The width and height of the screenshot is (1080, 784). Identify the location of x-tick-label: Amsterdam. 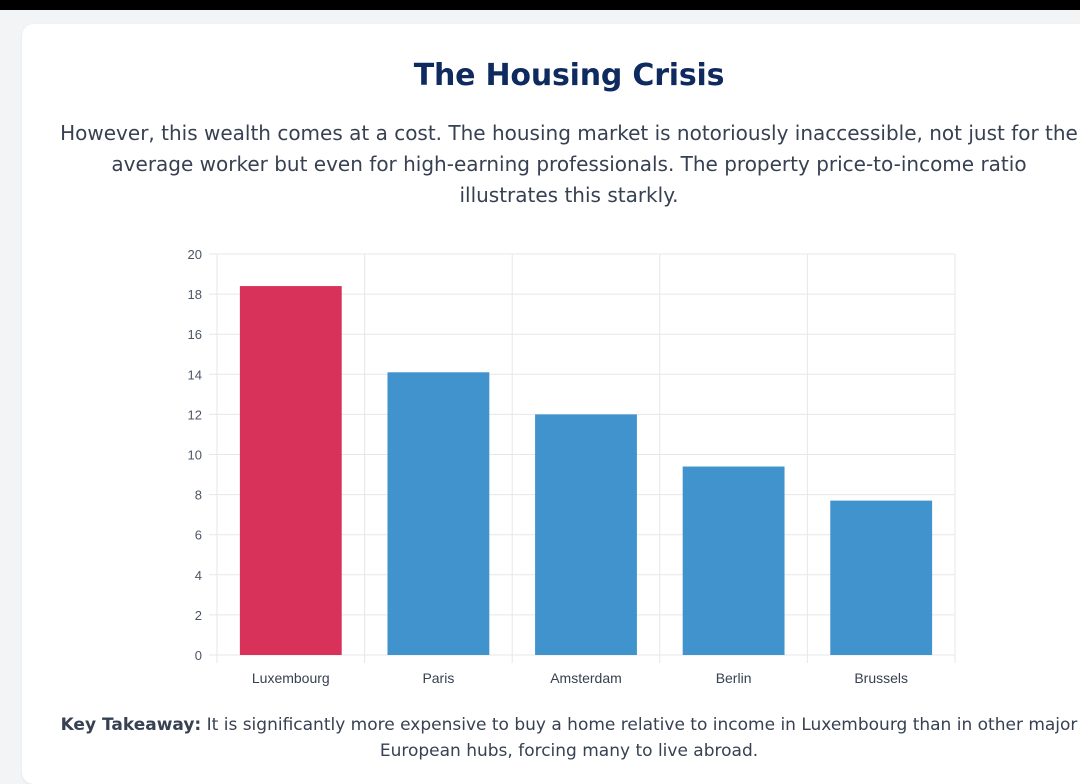
(586, 678).